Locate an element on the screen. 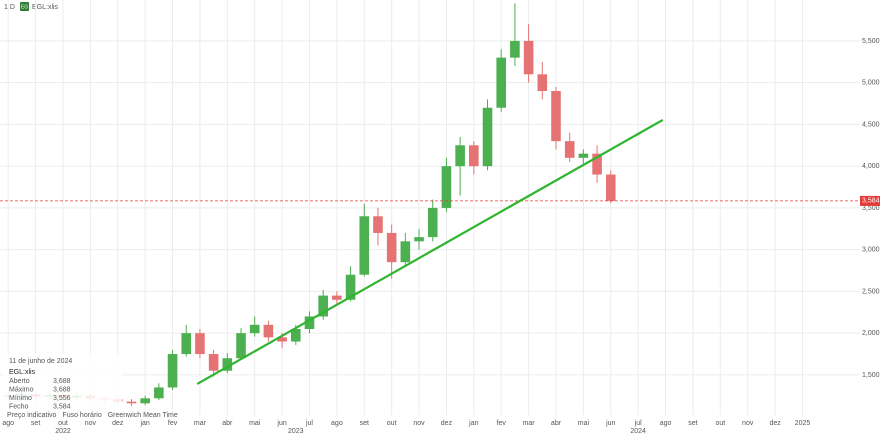 This screenshot has height=435, width=880. year-label: 2023 is located at coordinates (296, 431).